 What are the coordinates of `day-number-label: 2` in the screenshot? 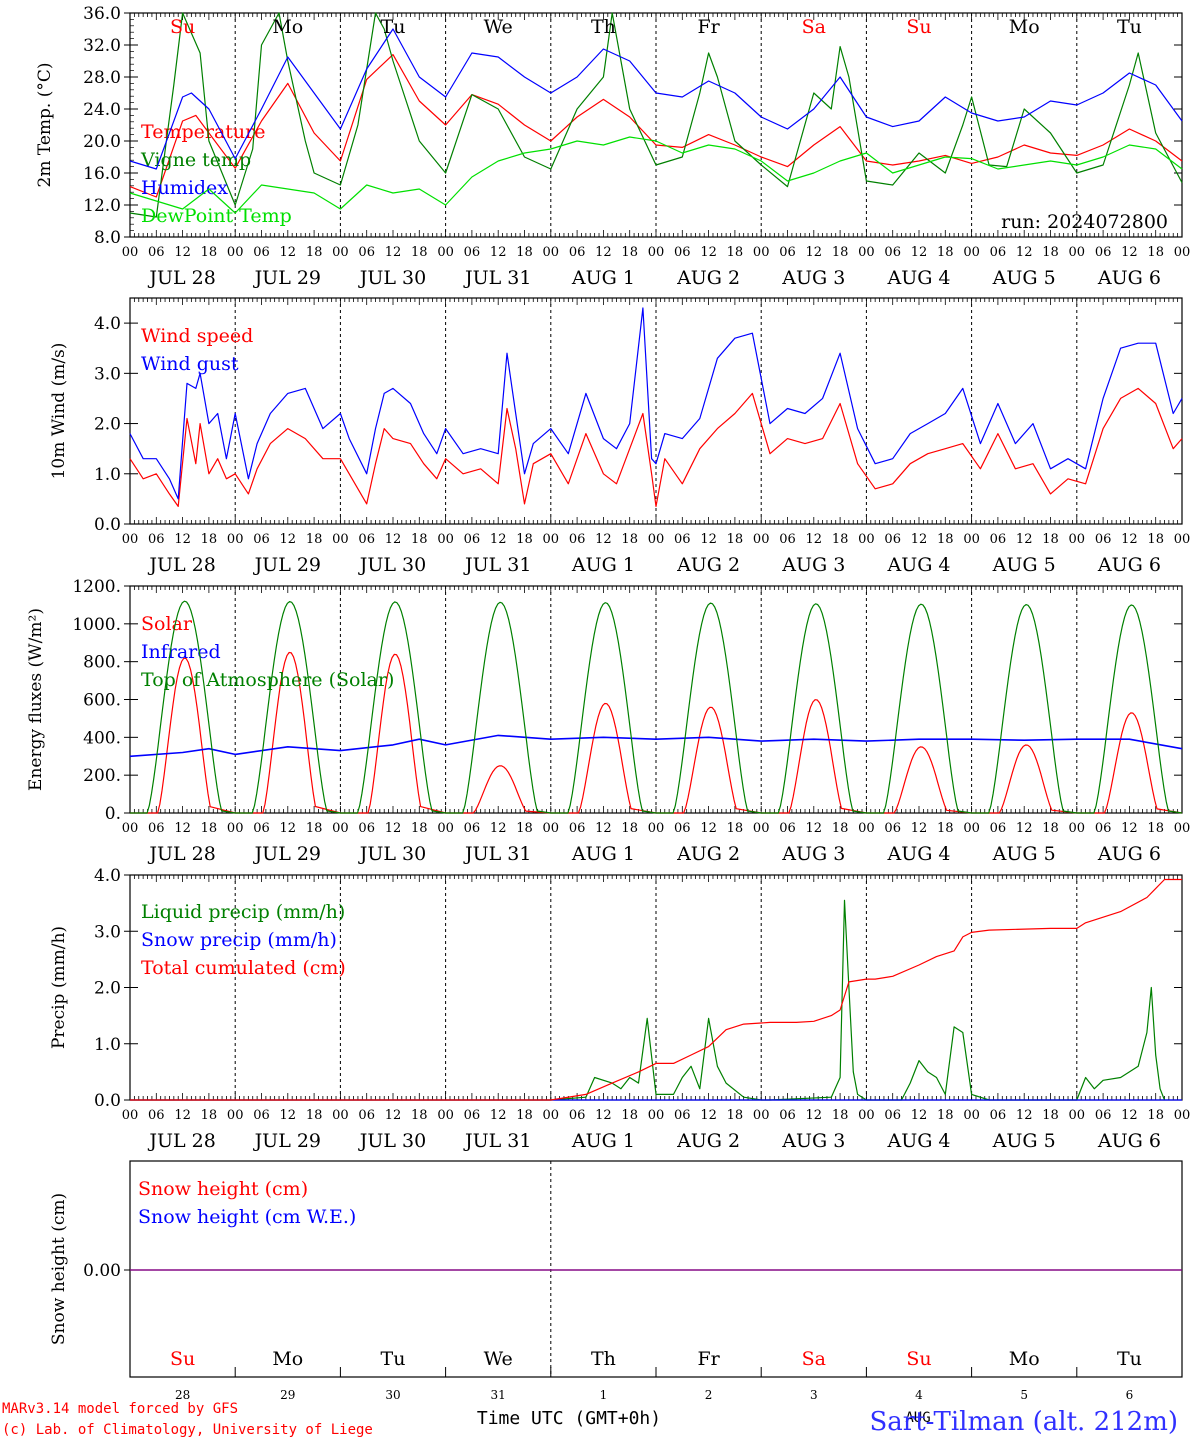 It's located at (709, 1395).